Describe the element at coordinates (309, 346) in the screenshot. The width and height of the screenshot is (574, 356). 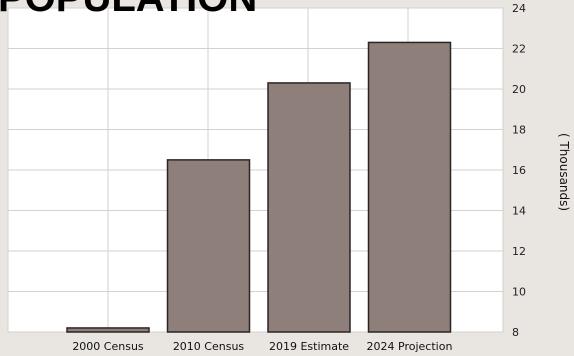
I see `x-category-label: 2019 Estimate` at that location.